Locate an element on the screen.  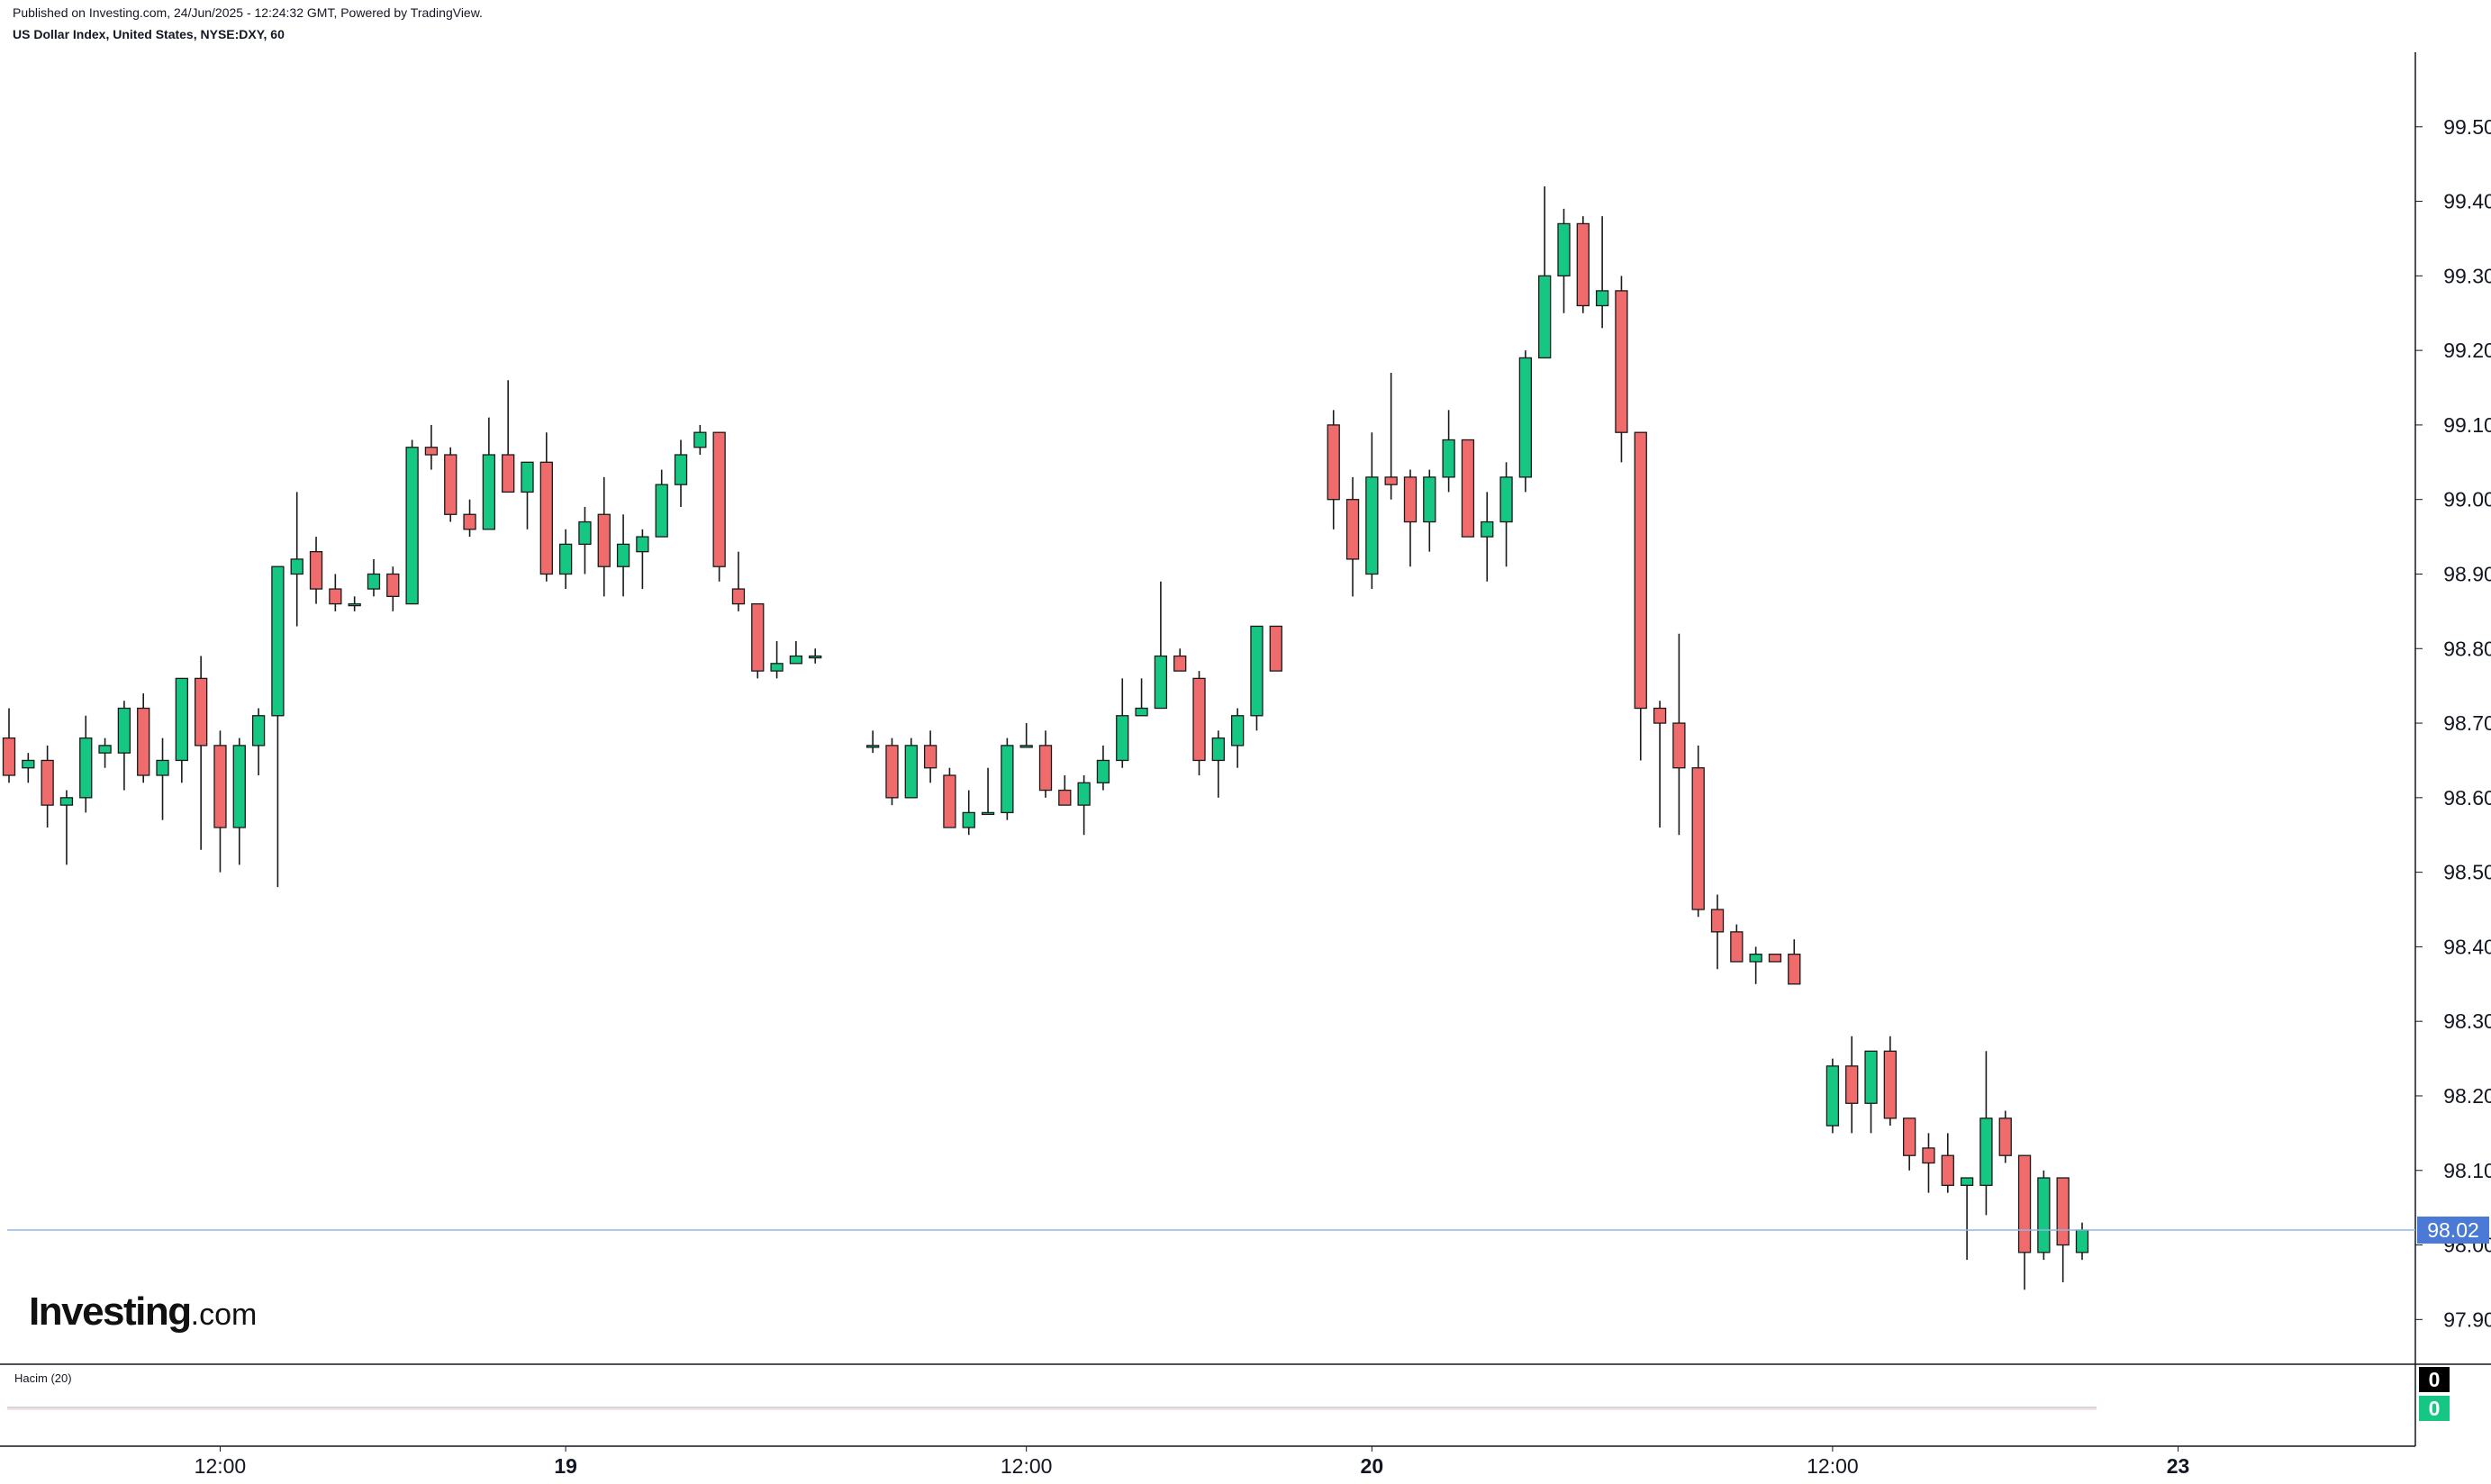
y-tick-label: 98.70 is located at coordinates (2467, 723).